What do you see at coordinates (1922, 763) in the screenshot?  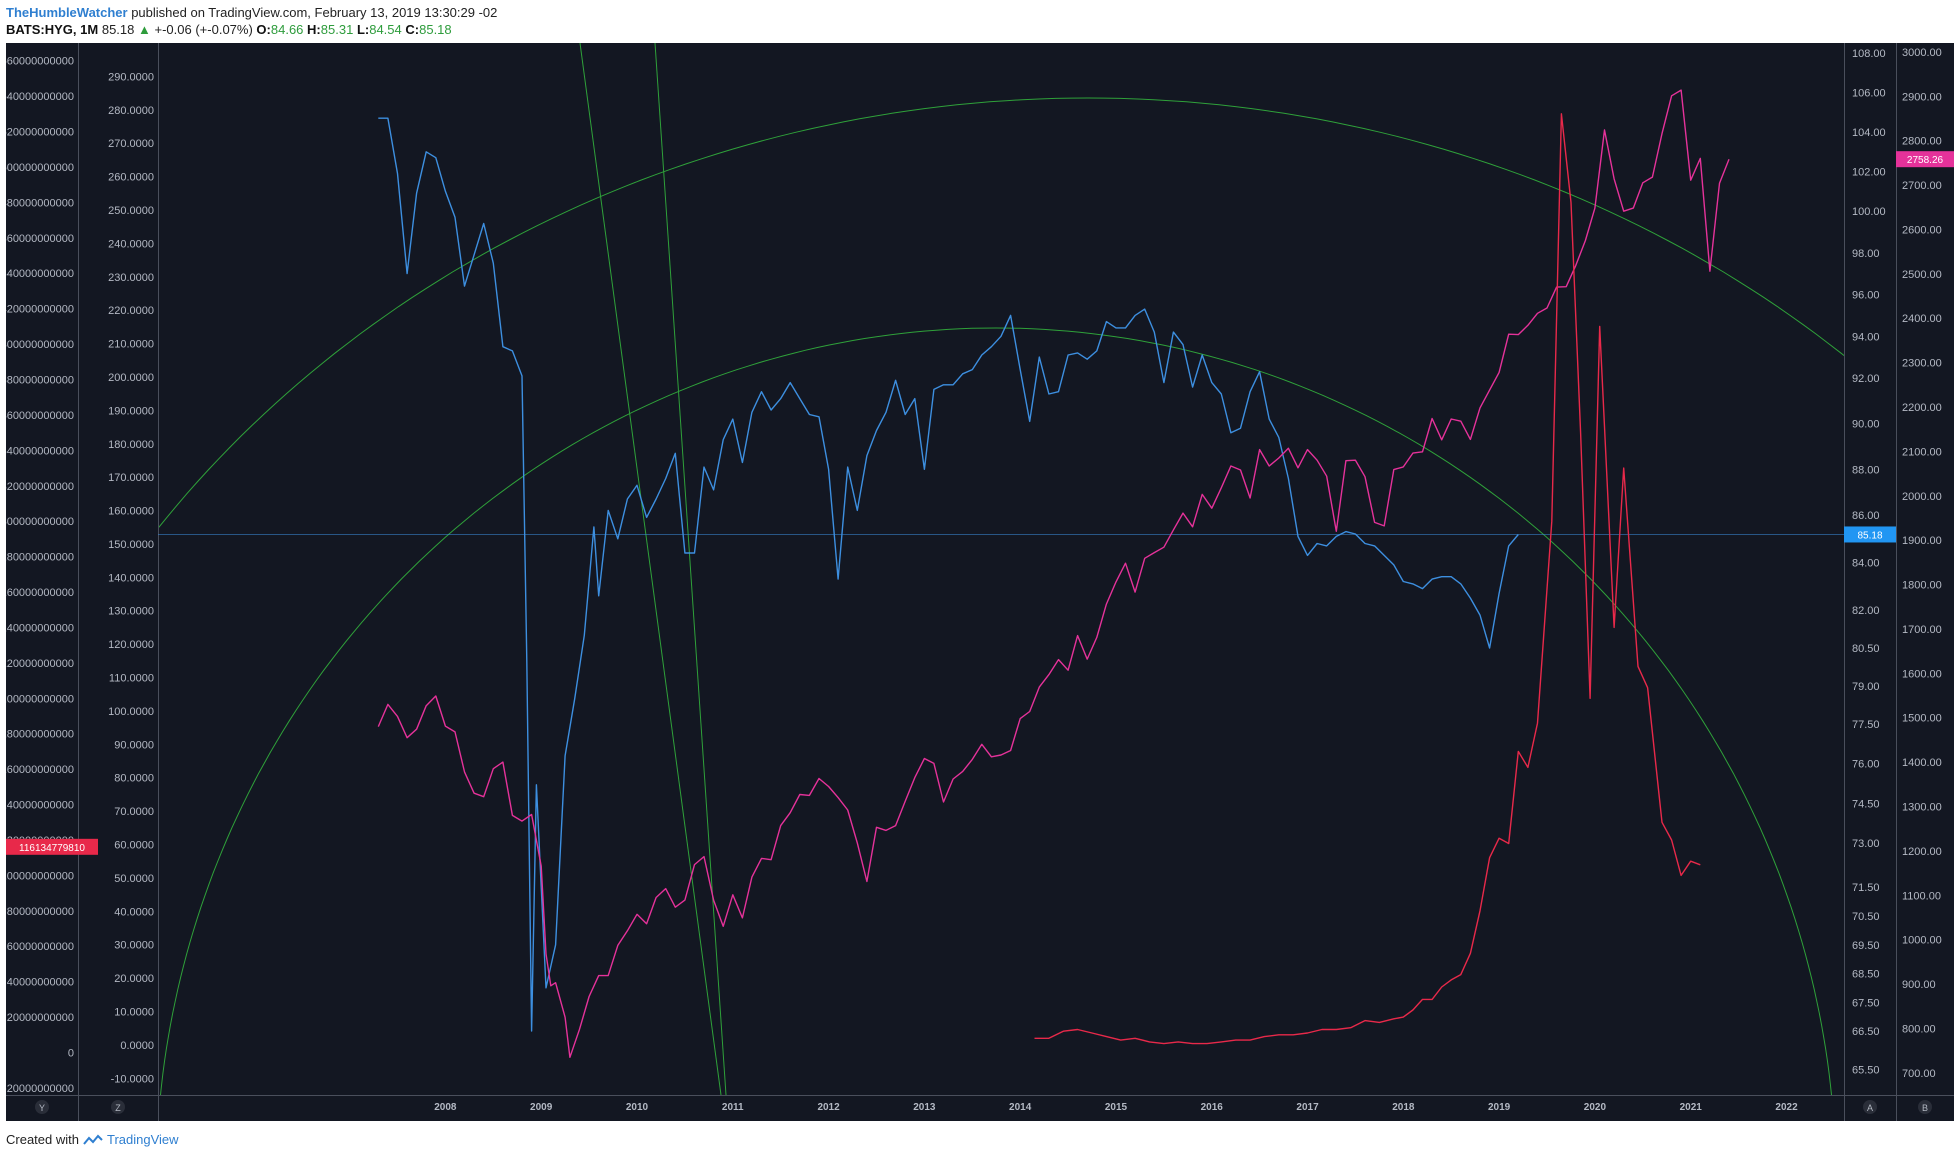 I see `right-axis-2-tick: 1400.00` at bounding box center [1922, 763].